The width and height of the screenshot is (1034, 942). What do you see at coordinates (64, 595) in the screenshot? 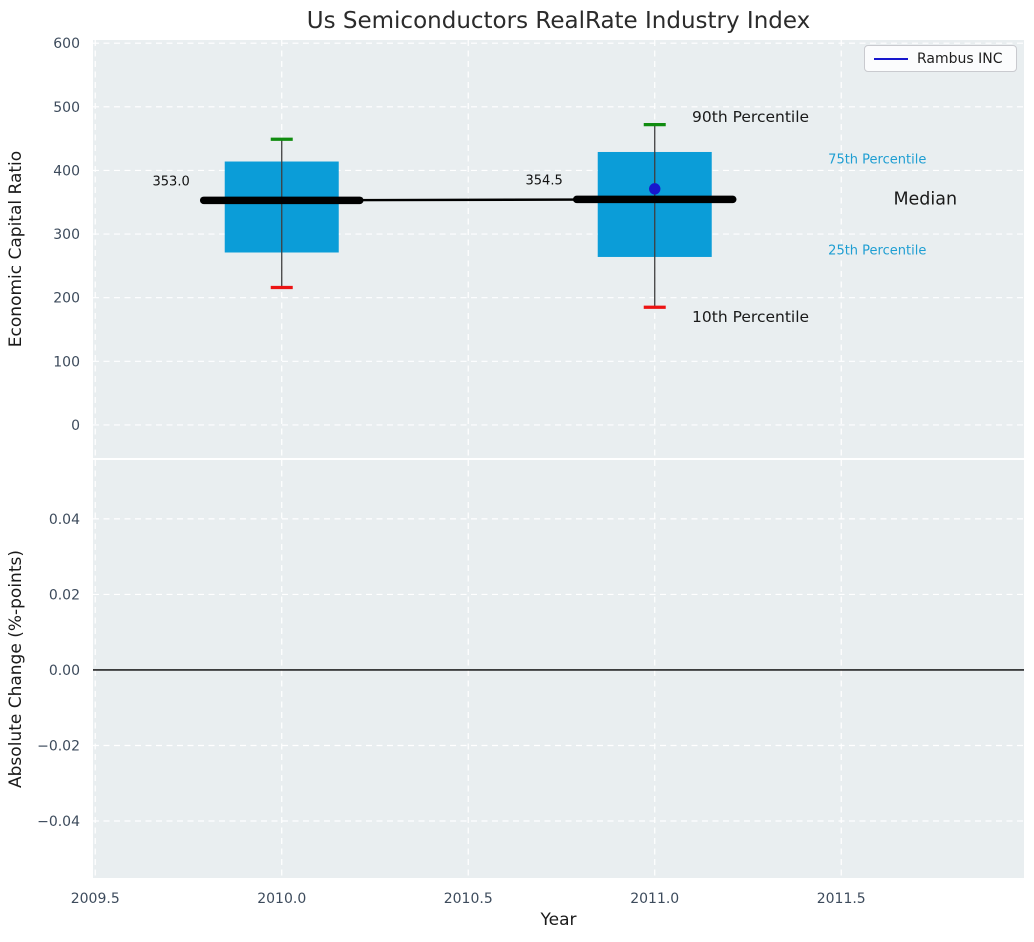
I see `y-tick-label: 0.02` at bounding box center [64, 595].